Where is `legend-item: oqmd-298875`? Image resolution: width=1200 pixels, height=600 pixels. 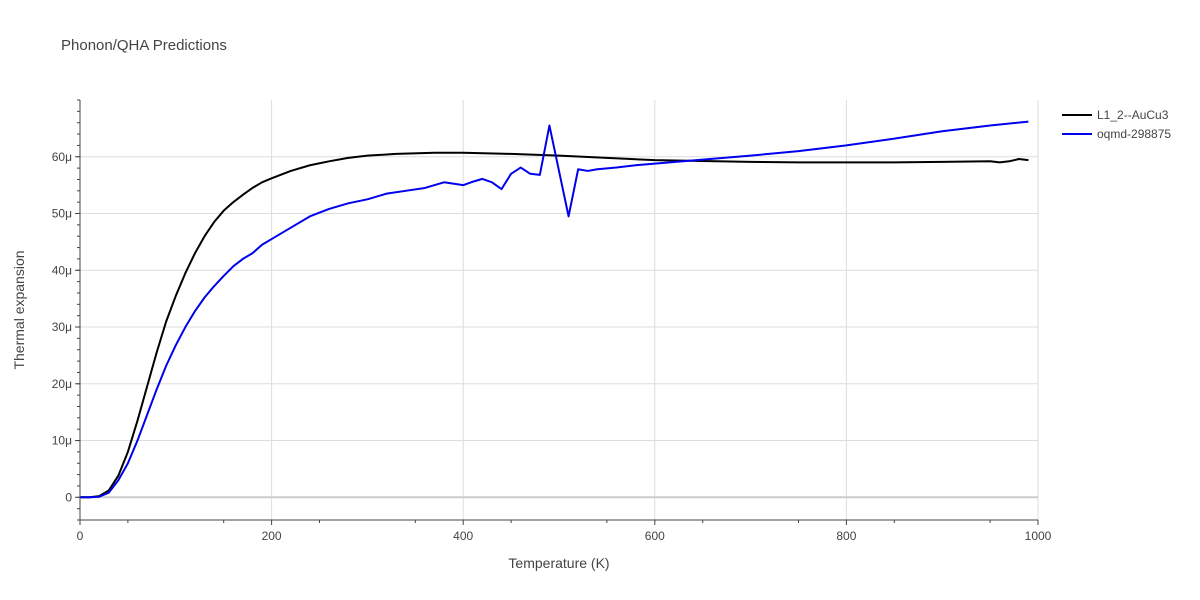
legend-item: oqmd-298875 is located at coordinates (1116, 134).